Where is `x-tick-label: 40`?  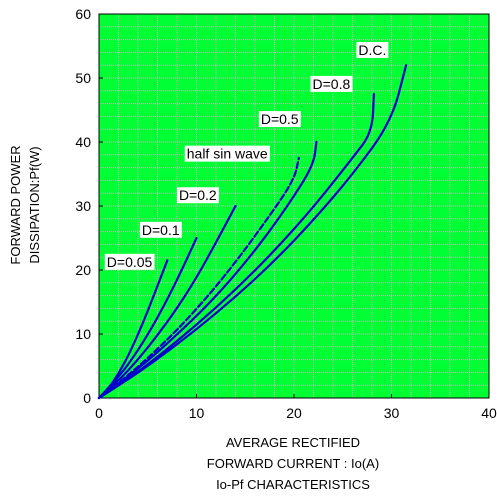
x-tick-label: 40 is located at coordinates (489, 413).